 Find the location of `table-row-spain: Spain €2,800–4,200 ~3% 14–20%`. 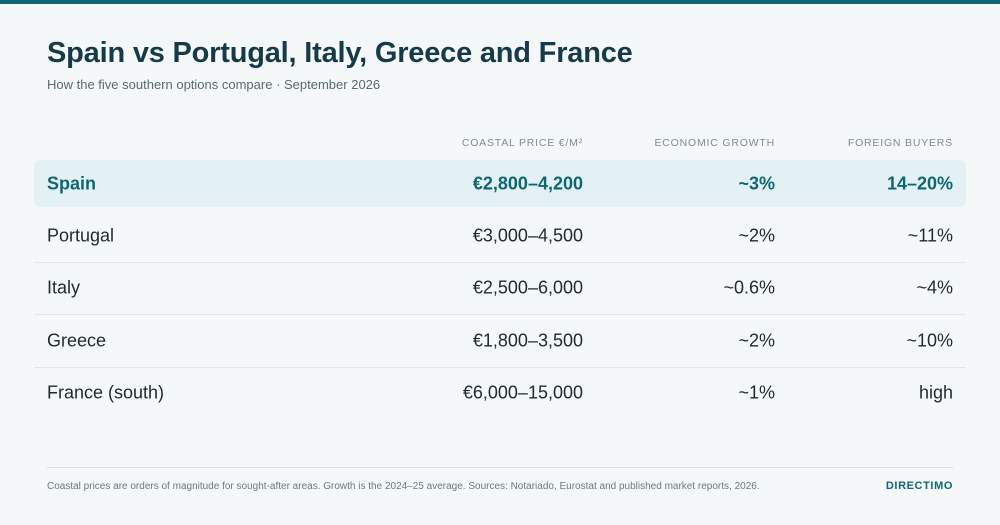

table-row-spain: Spain €2,800–4,200 ~3% 14–20% is located at coordinates (500, 183).